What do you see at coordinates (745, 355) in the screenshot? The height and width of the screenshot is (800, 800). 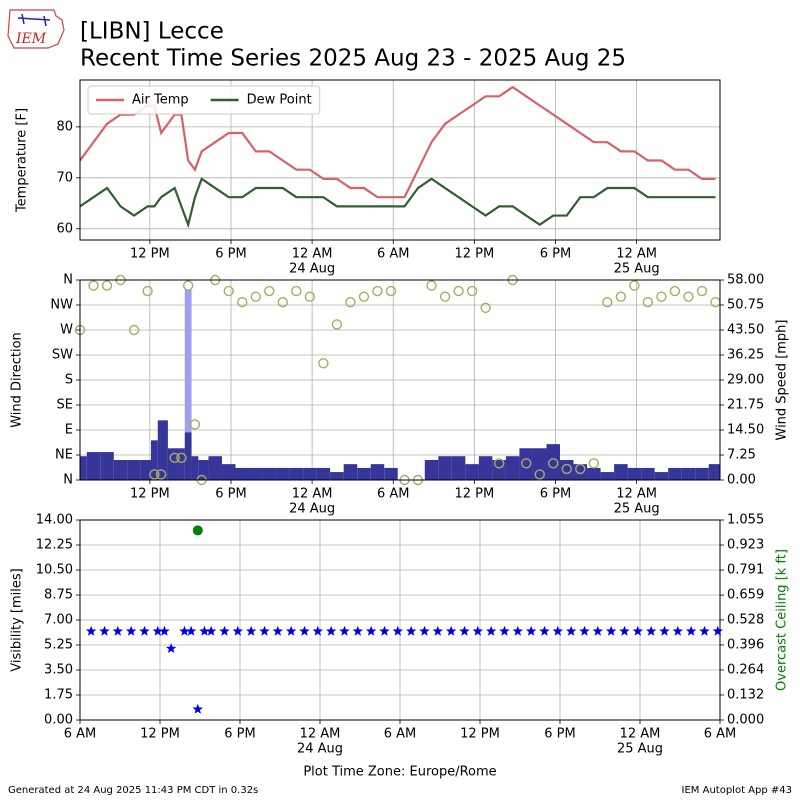 I see `y2-tick-label: 36.25` at bounding box center [745, 355].